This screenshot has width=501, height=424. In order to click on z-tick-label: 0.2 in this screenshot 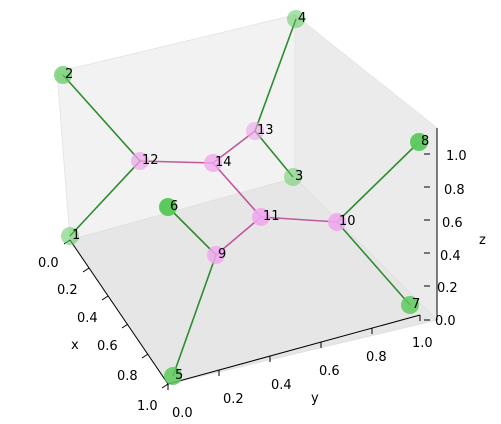, I will do `click(447, 288)`.